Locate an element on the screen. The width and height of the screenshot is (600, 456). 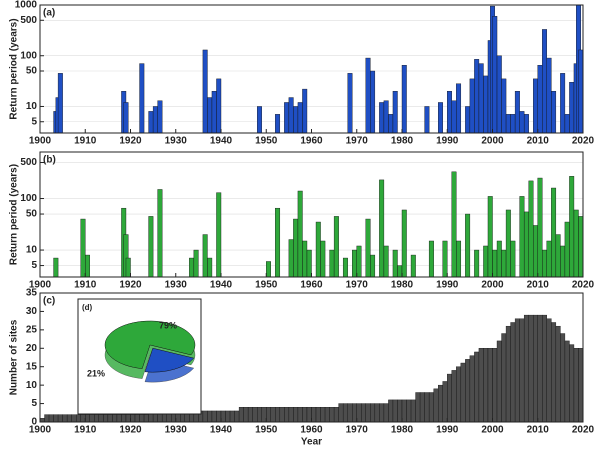
pie-slice is located at coordinates (150, 344).